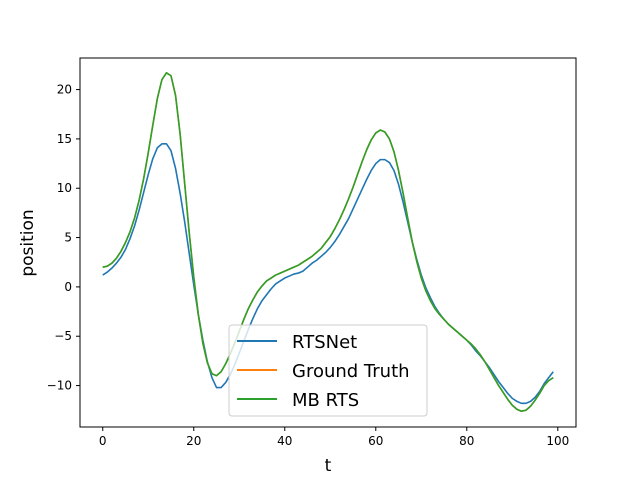 The width and height of the screenshot is (640, 480). Describe the element at coordinates (328, 466) in the screenshot. I see `x-axis-title: t` at that location.